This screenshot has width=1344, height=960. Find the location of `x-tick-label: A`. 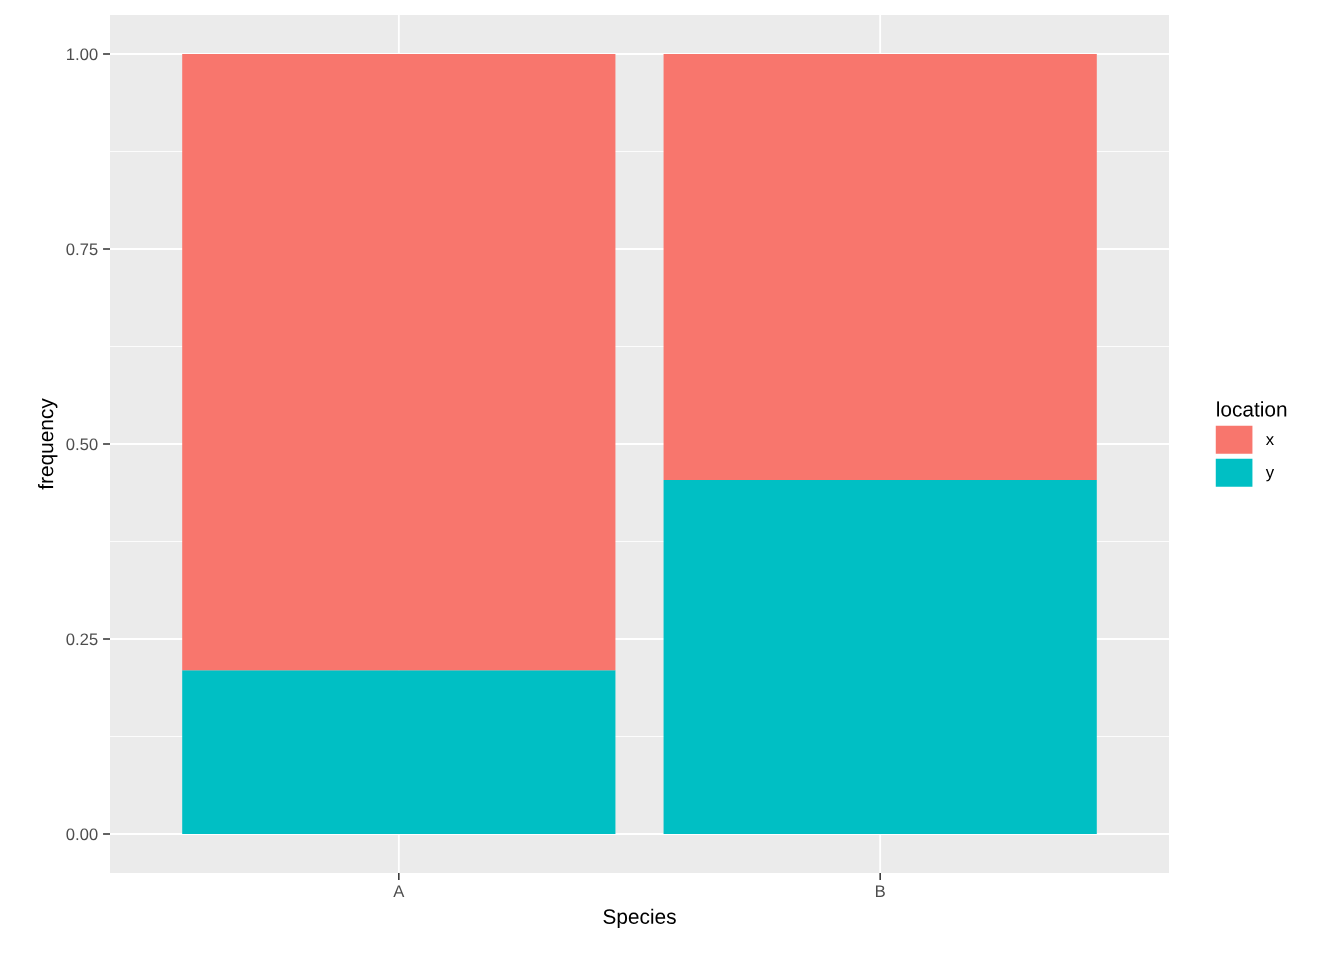

x-tick-label: A is located at coordinates (399, 891).